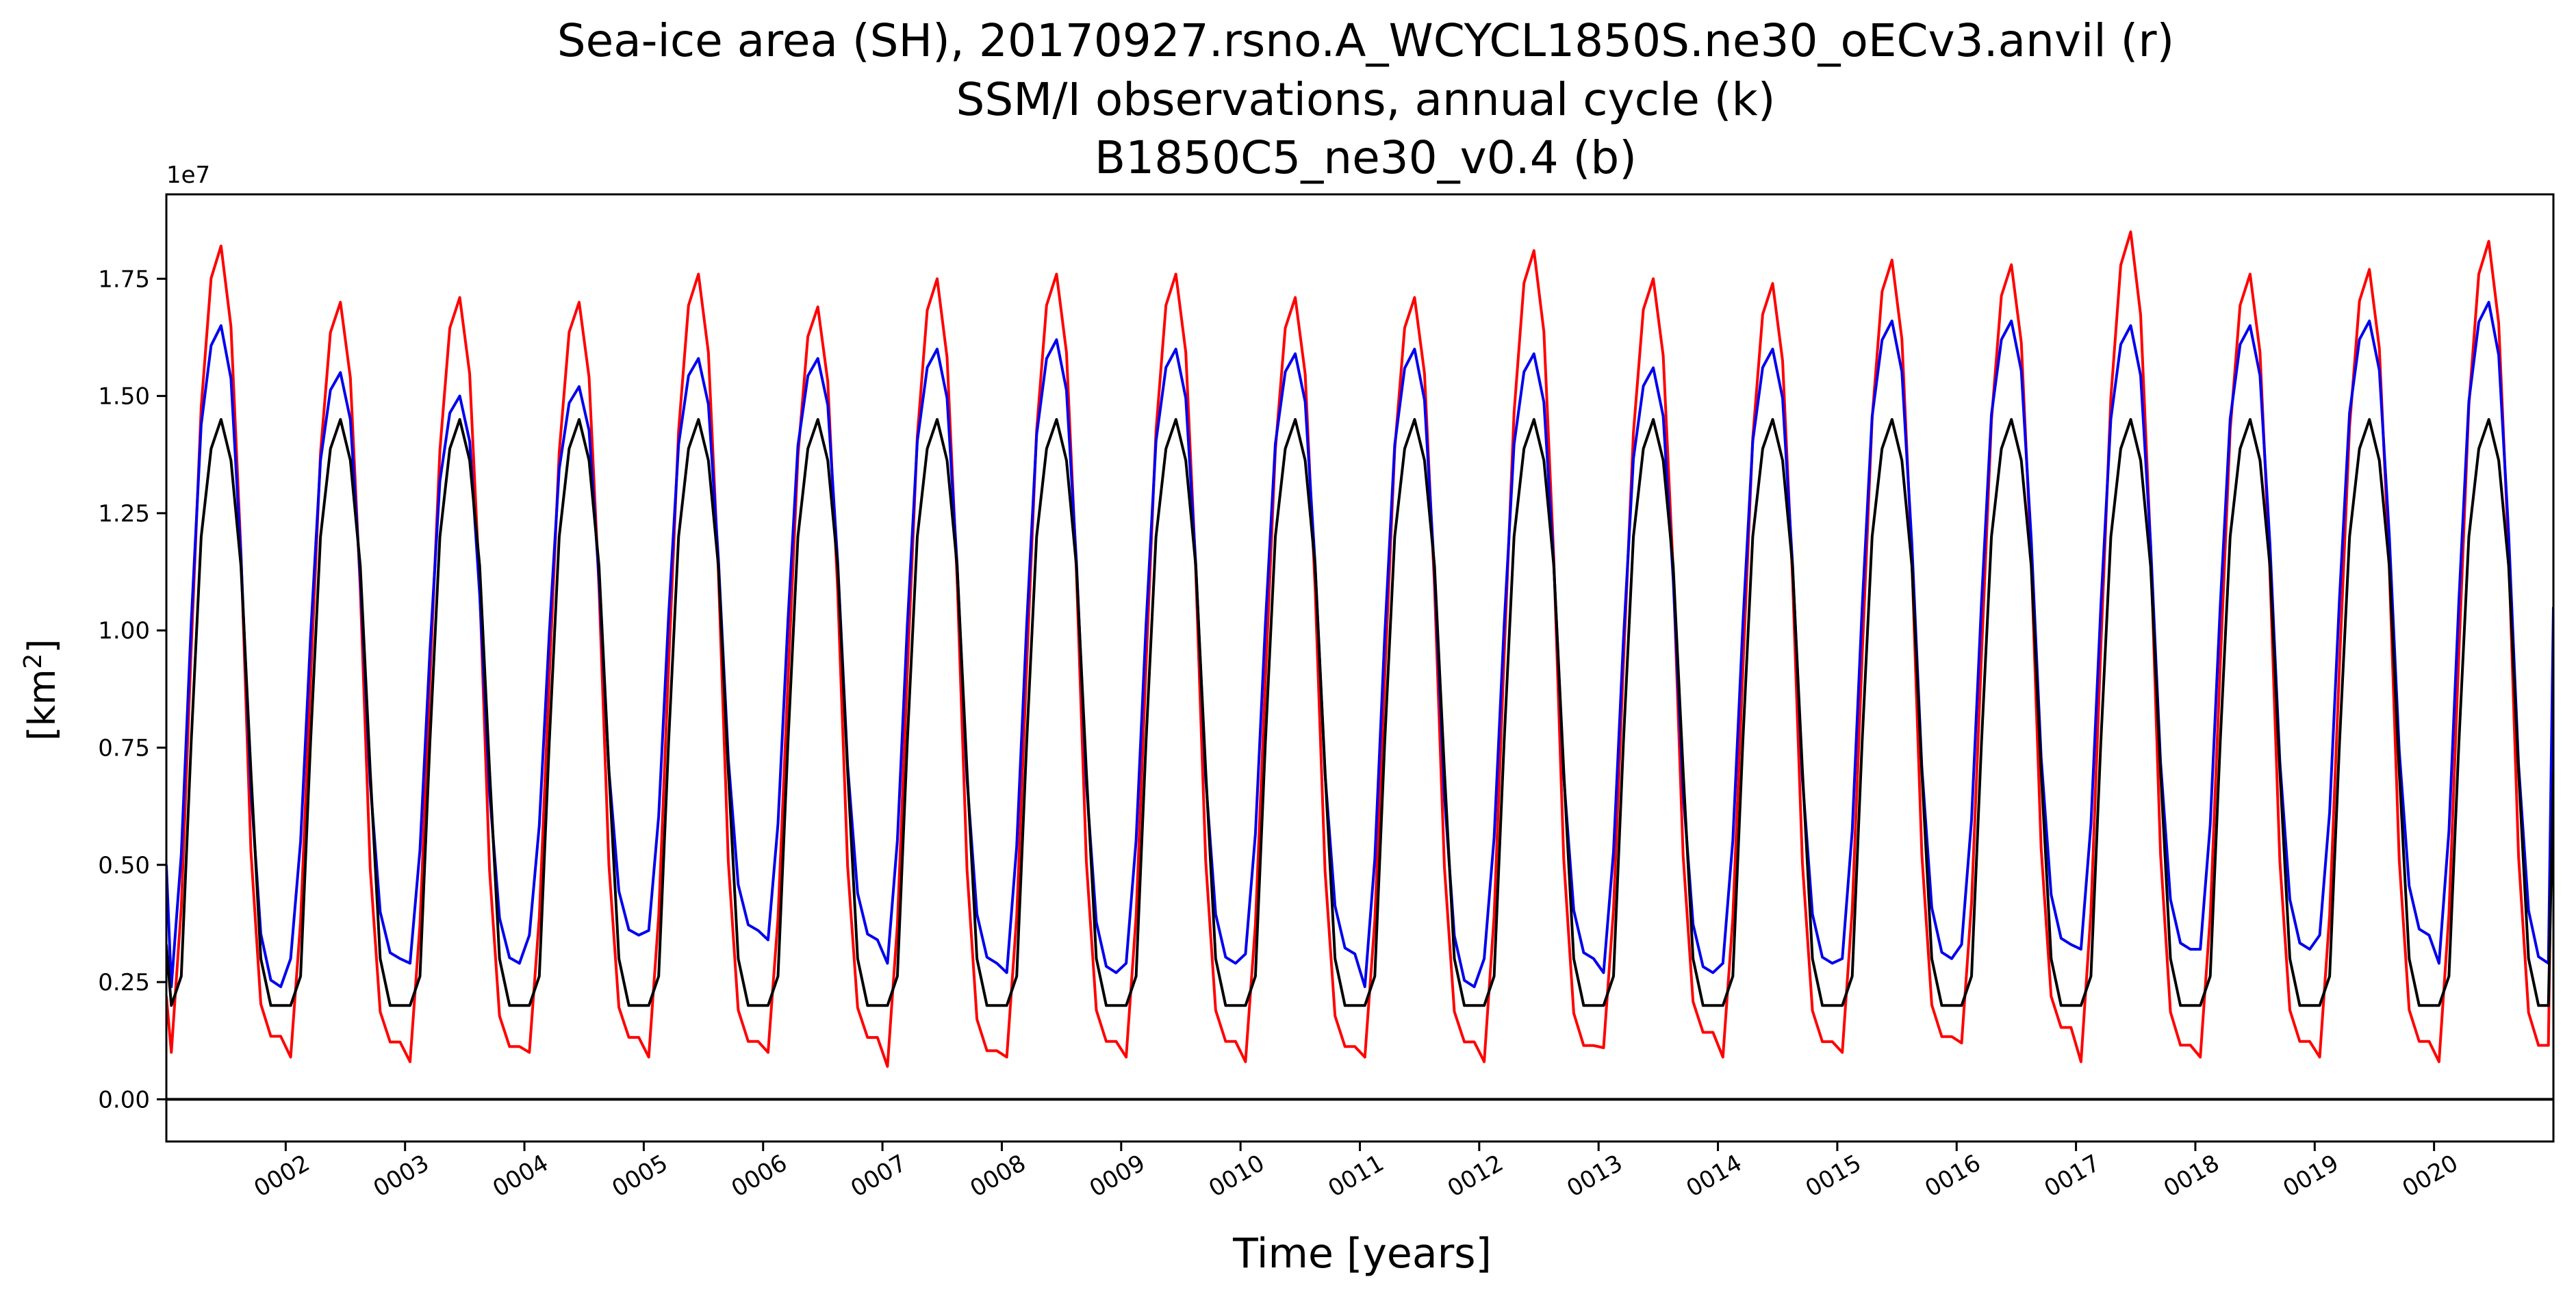  What do you see at coordinates (281, 1176) in the screenshot?
I see `x-tick-label: 0002` at bounding box center [281, 1176].